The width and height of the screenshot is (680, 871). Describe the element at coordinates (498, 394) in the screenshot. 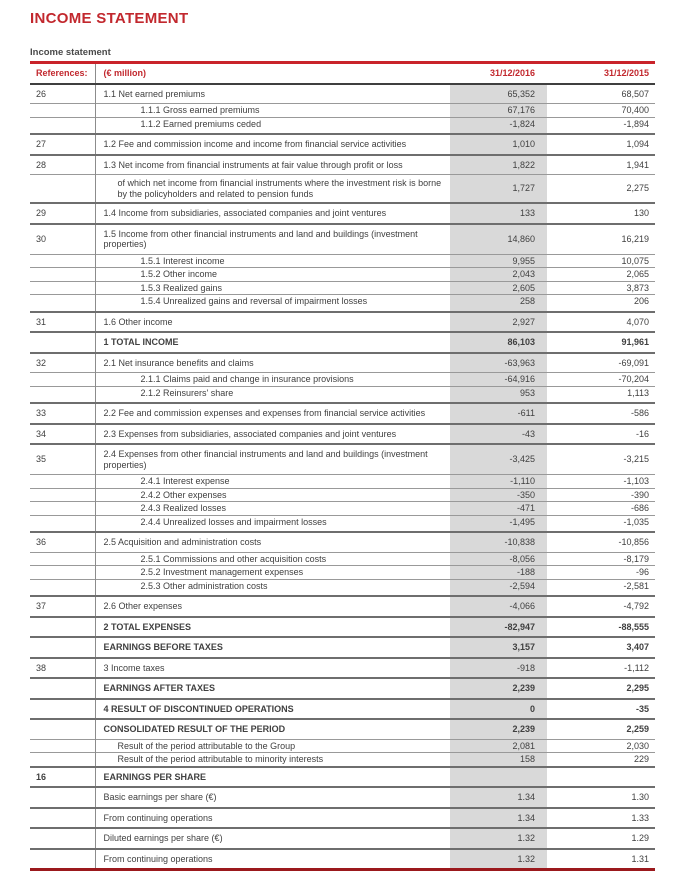

I see `row-value-2016: 953` at that location.